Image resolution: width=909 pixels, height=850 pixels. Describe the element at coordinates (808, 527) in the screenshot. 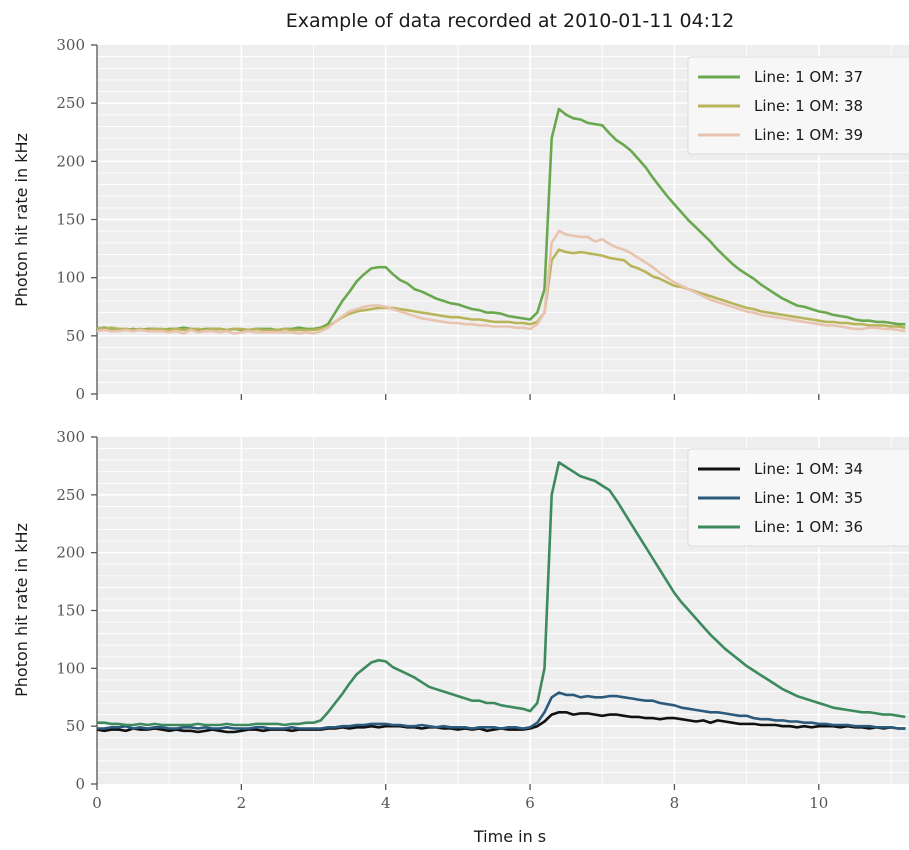

I see `legend-label: Line: 1 OM: 36` at that location.